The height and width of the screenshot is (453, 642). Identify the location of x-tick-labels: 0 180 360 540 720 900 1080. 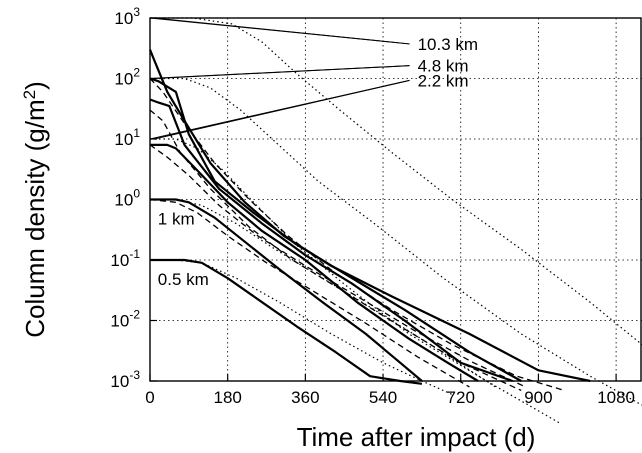
(390, 397).